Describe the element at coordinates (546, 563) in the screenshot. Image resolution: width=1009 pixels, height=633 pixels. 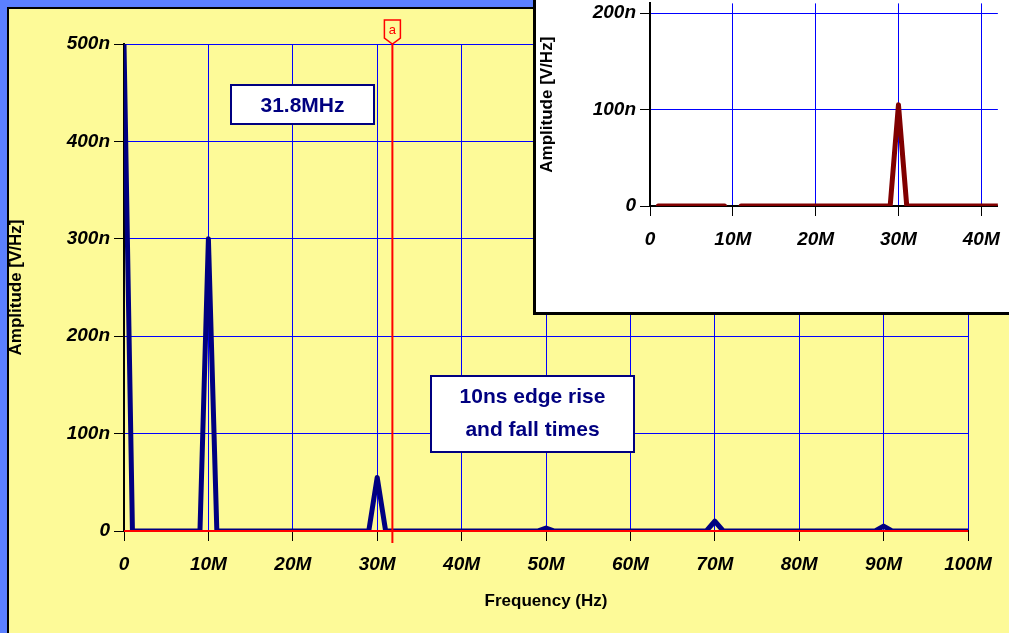
I see `x-tick-label: 50M` at that location.